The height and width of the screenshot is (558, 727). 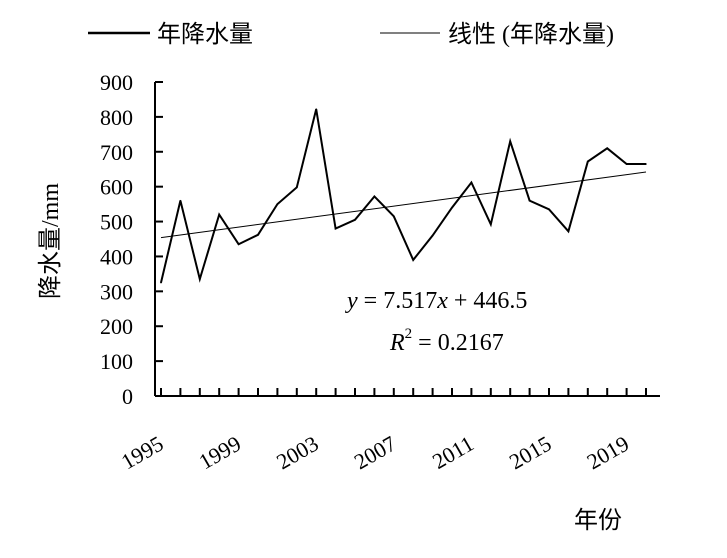 I want to click on y-ticks: 0 100 200 300 400 500 600 700 800 900, so click(x=131, y=239).